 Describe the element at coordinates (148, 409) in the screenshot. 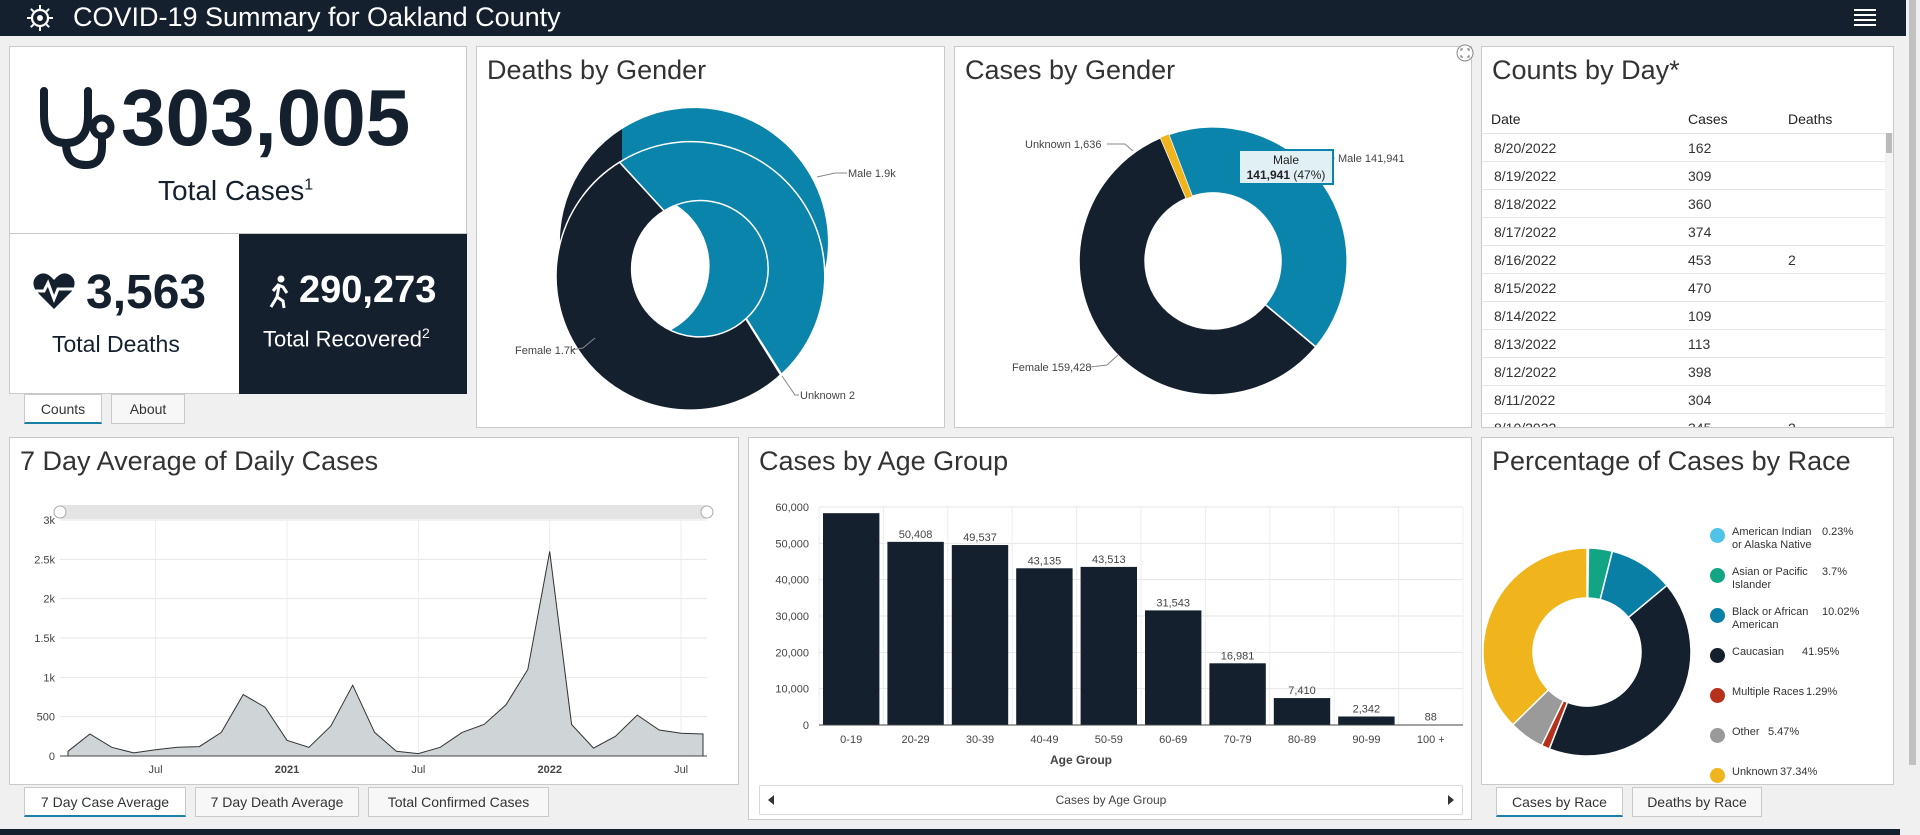

I see `tab-about: About` at that location.